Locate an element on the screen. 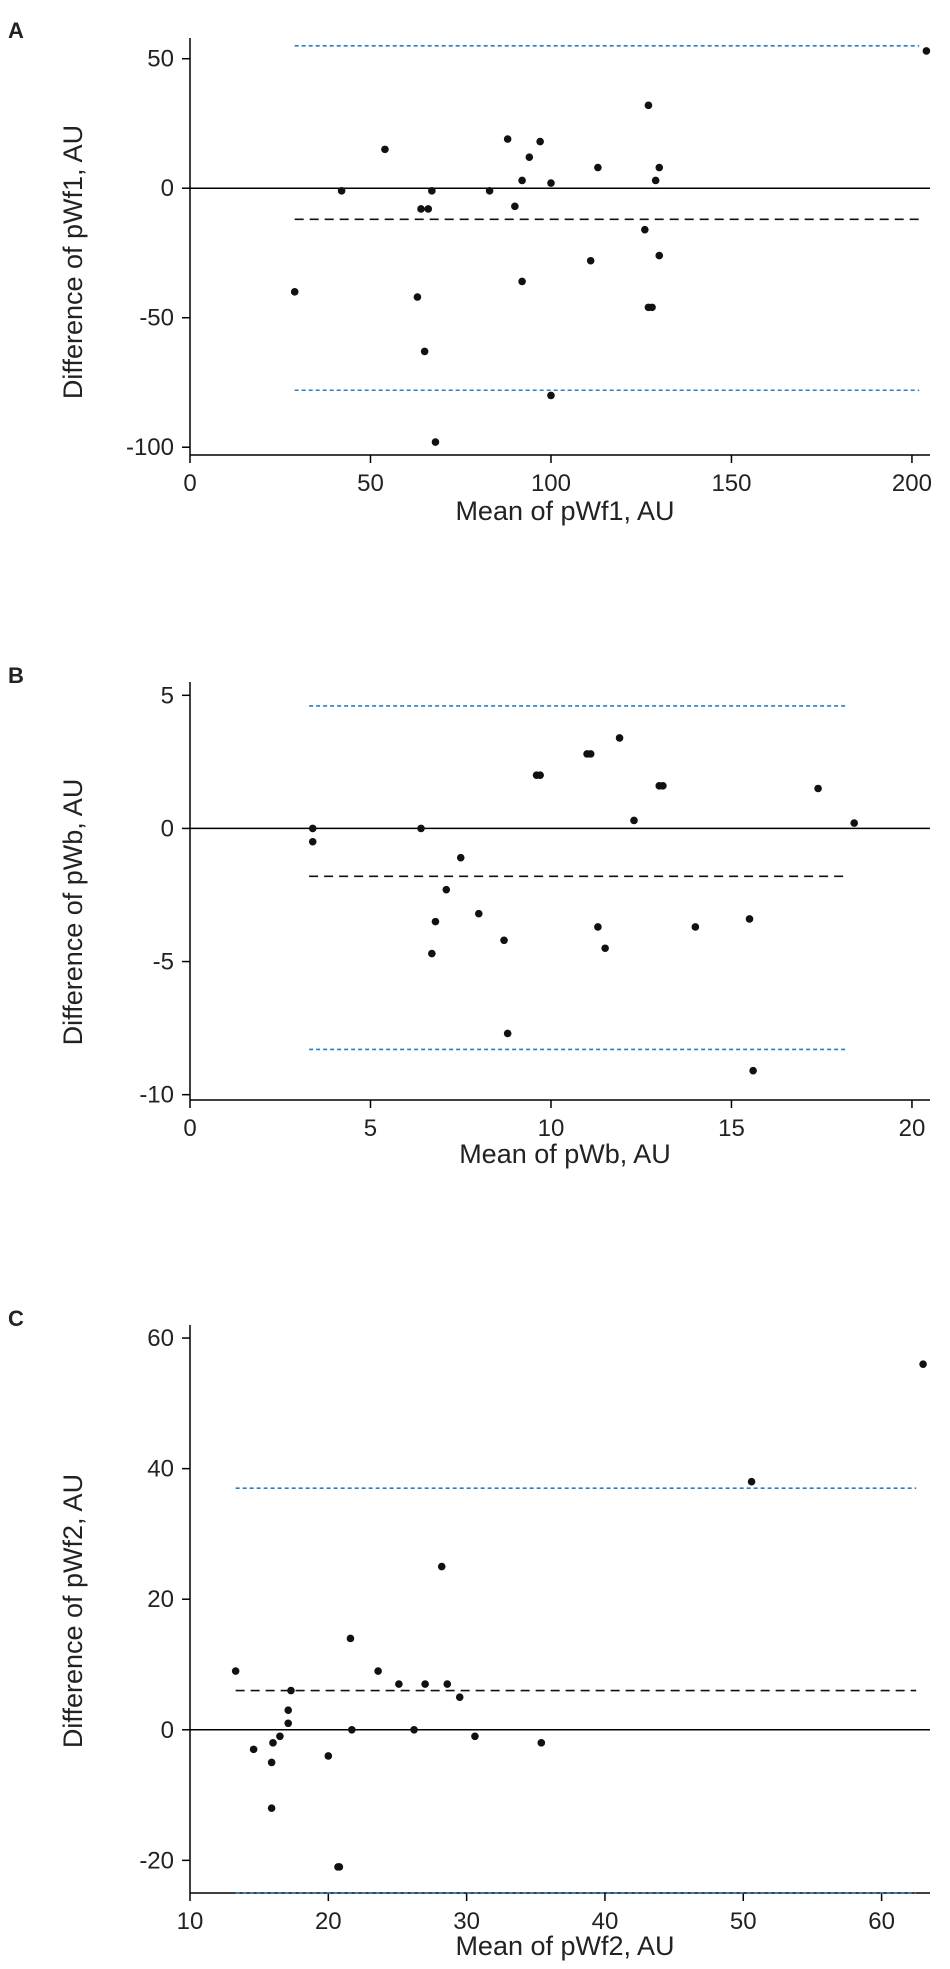 The height and width of the screenshot is (1969, 950). y-tick-label-c: 40 is located at coordinates (160, 1469).